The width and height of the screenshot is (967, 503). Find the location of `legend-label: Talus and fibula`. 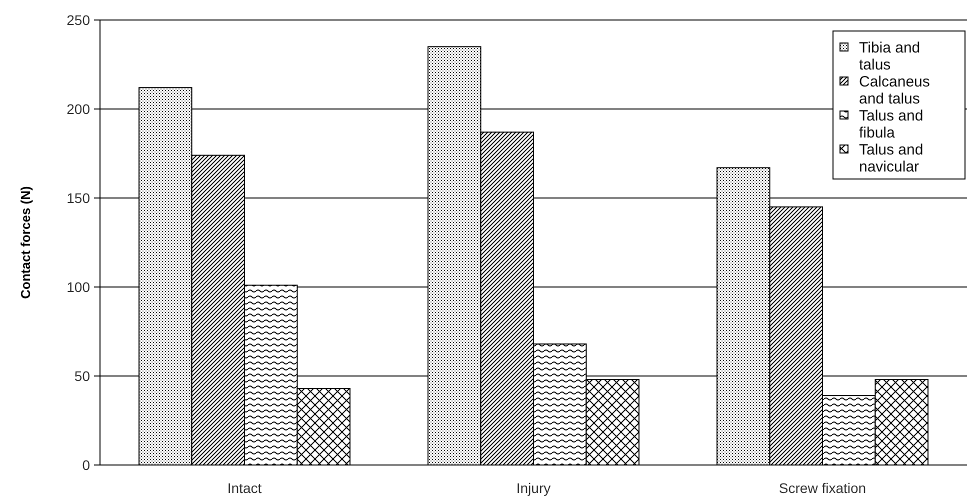

legend-label: Talus and fibula is located at coordinates (891, 124).